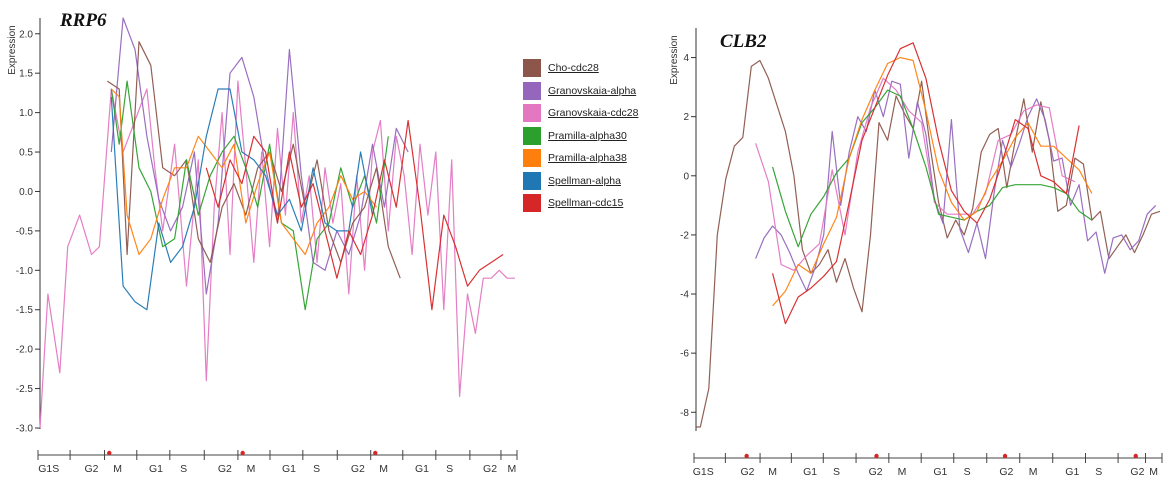  Describe the element at coordinates (26, 113) in the screenshot. I see `y-tick-label: 1.0` at that location.